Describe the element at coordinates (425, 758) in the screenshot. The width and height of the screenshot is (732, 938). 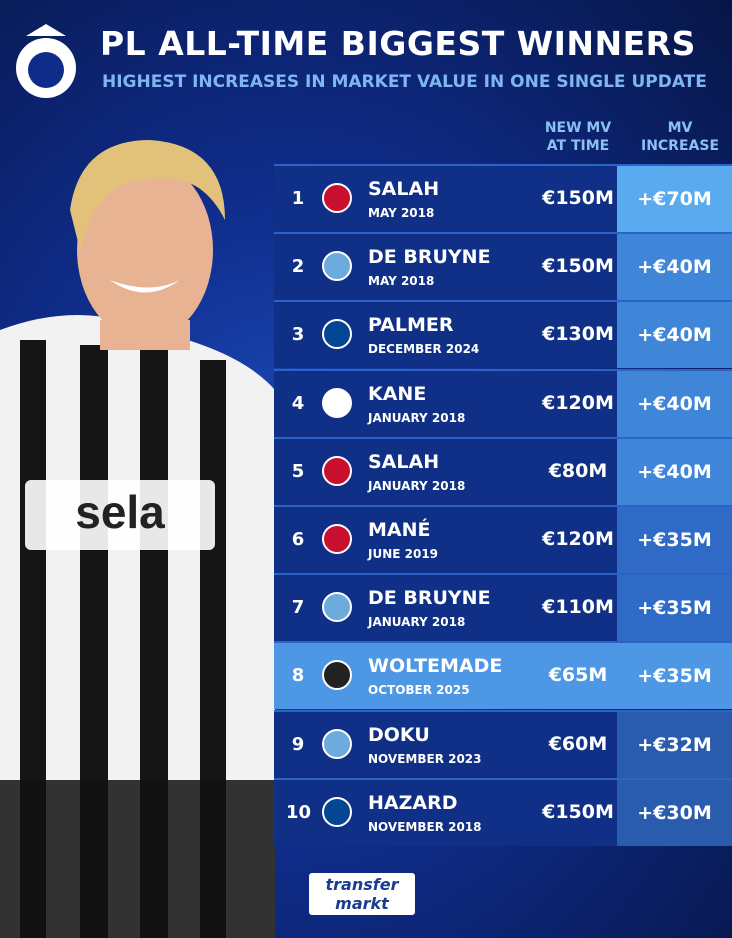
I see `update-date: NOVEMBER 2023` at that location.